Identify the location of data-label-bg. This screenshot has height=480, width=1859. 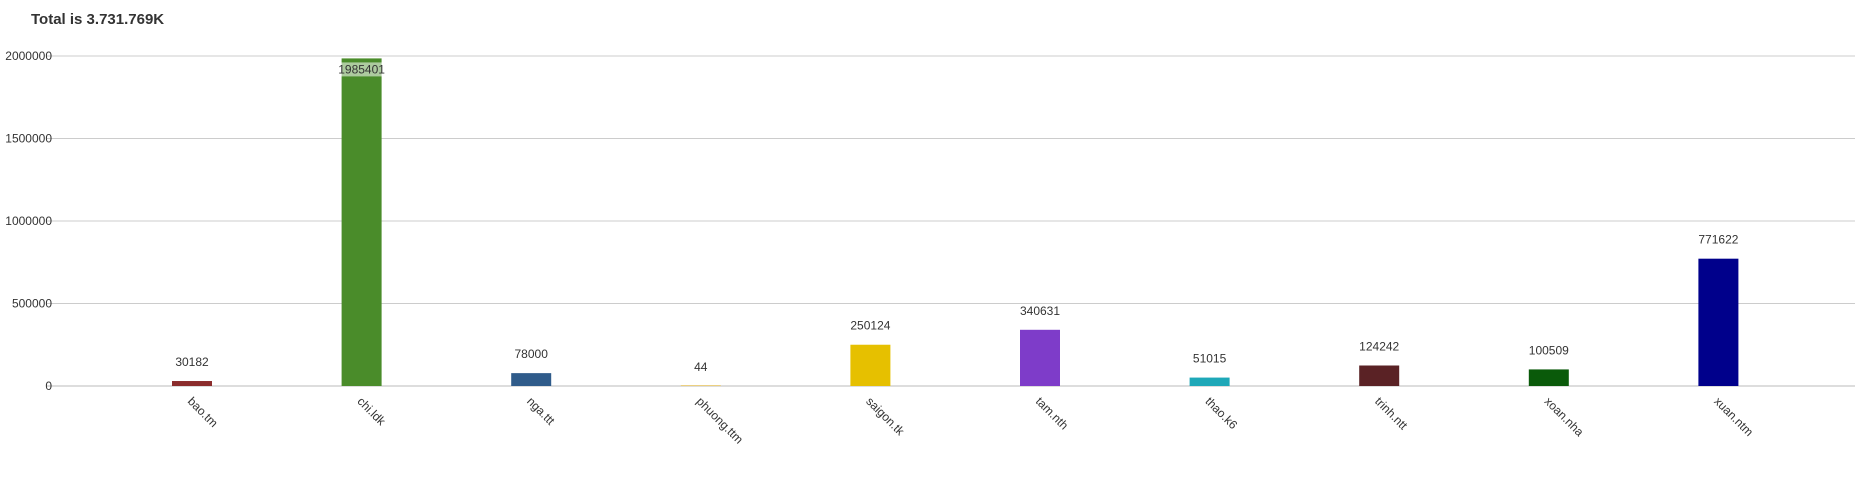
(361, 69).